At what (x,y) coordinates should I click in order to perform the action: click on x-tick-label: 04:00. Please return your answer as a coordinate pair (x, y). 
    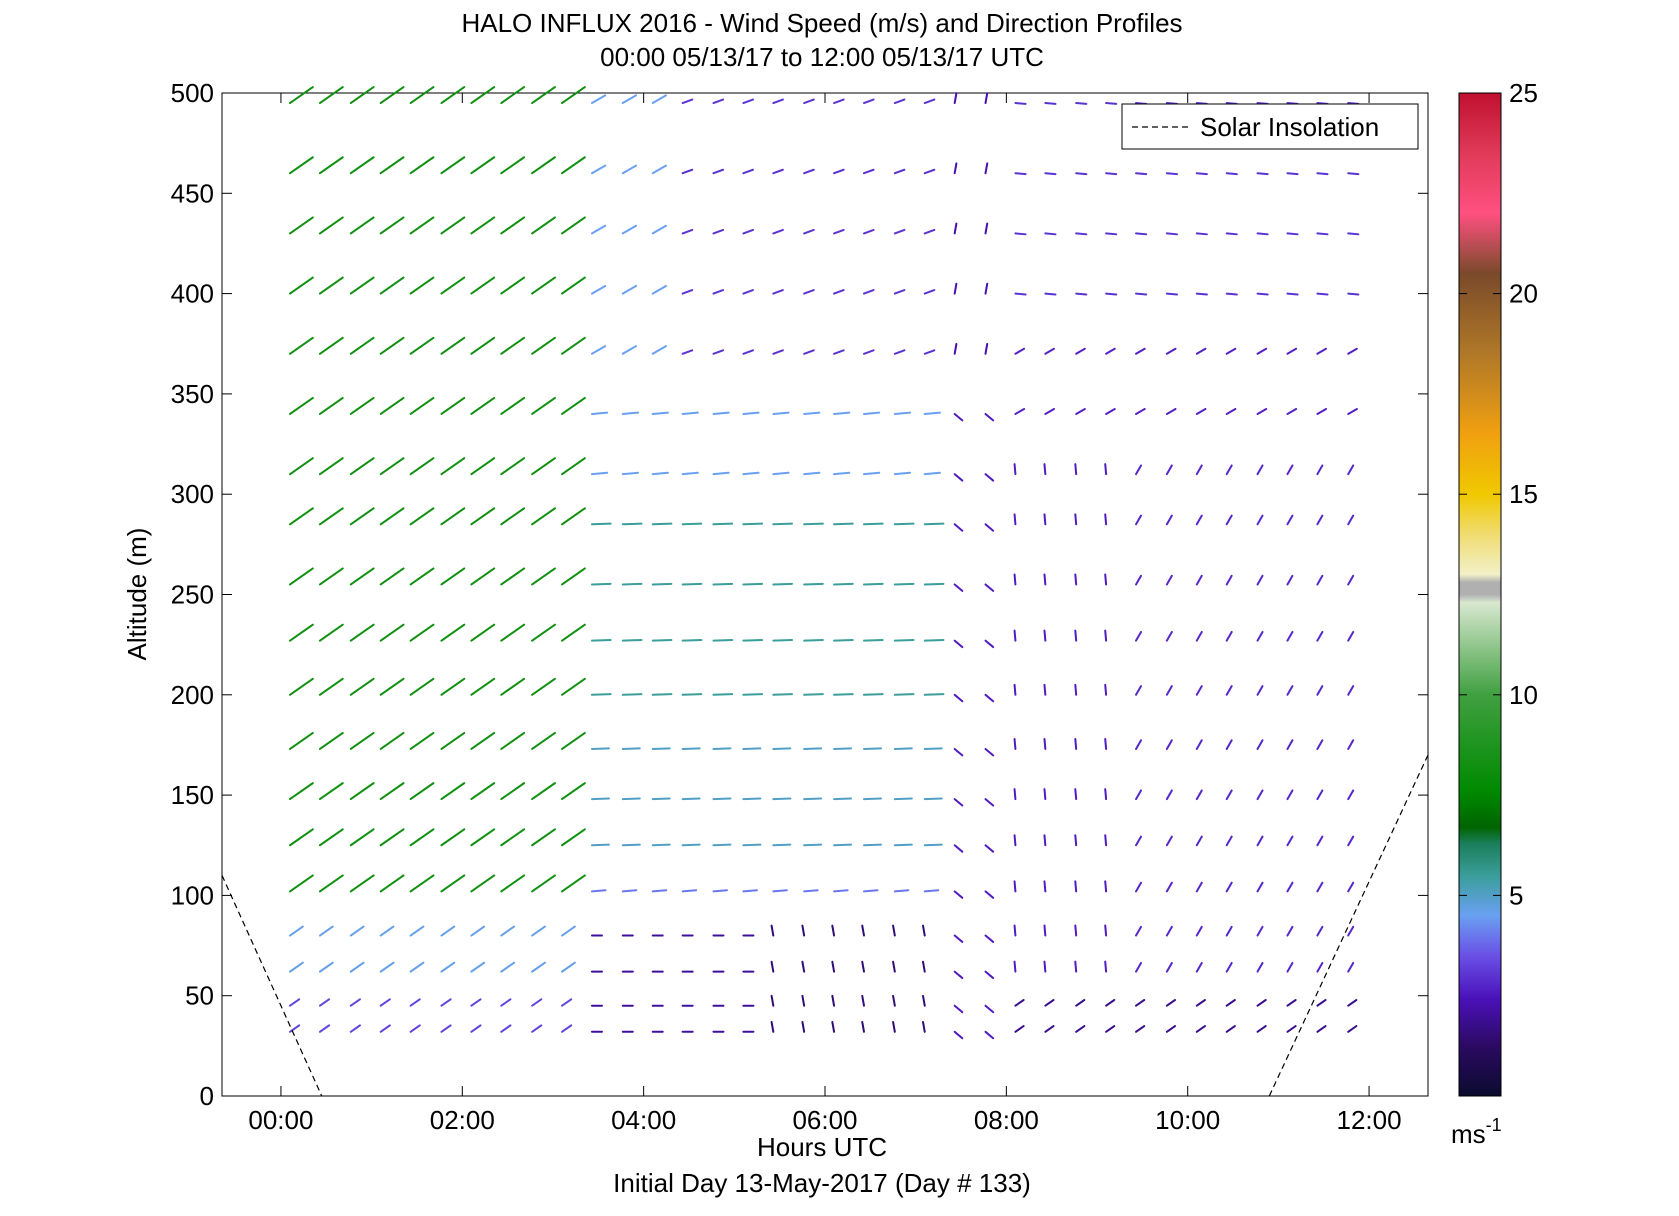
    Looking at the image, I should click on (643, 1120).